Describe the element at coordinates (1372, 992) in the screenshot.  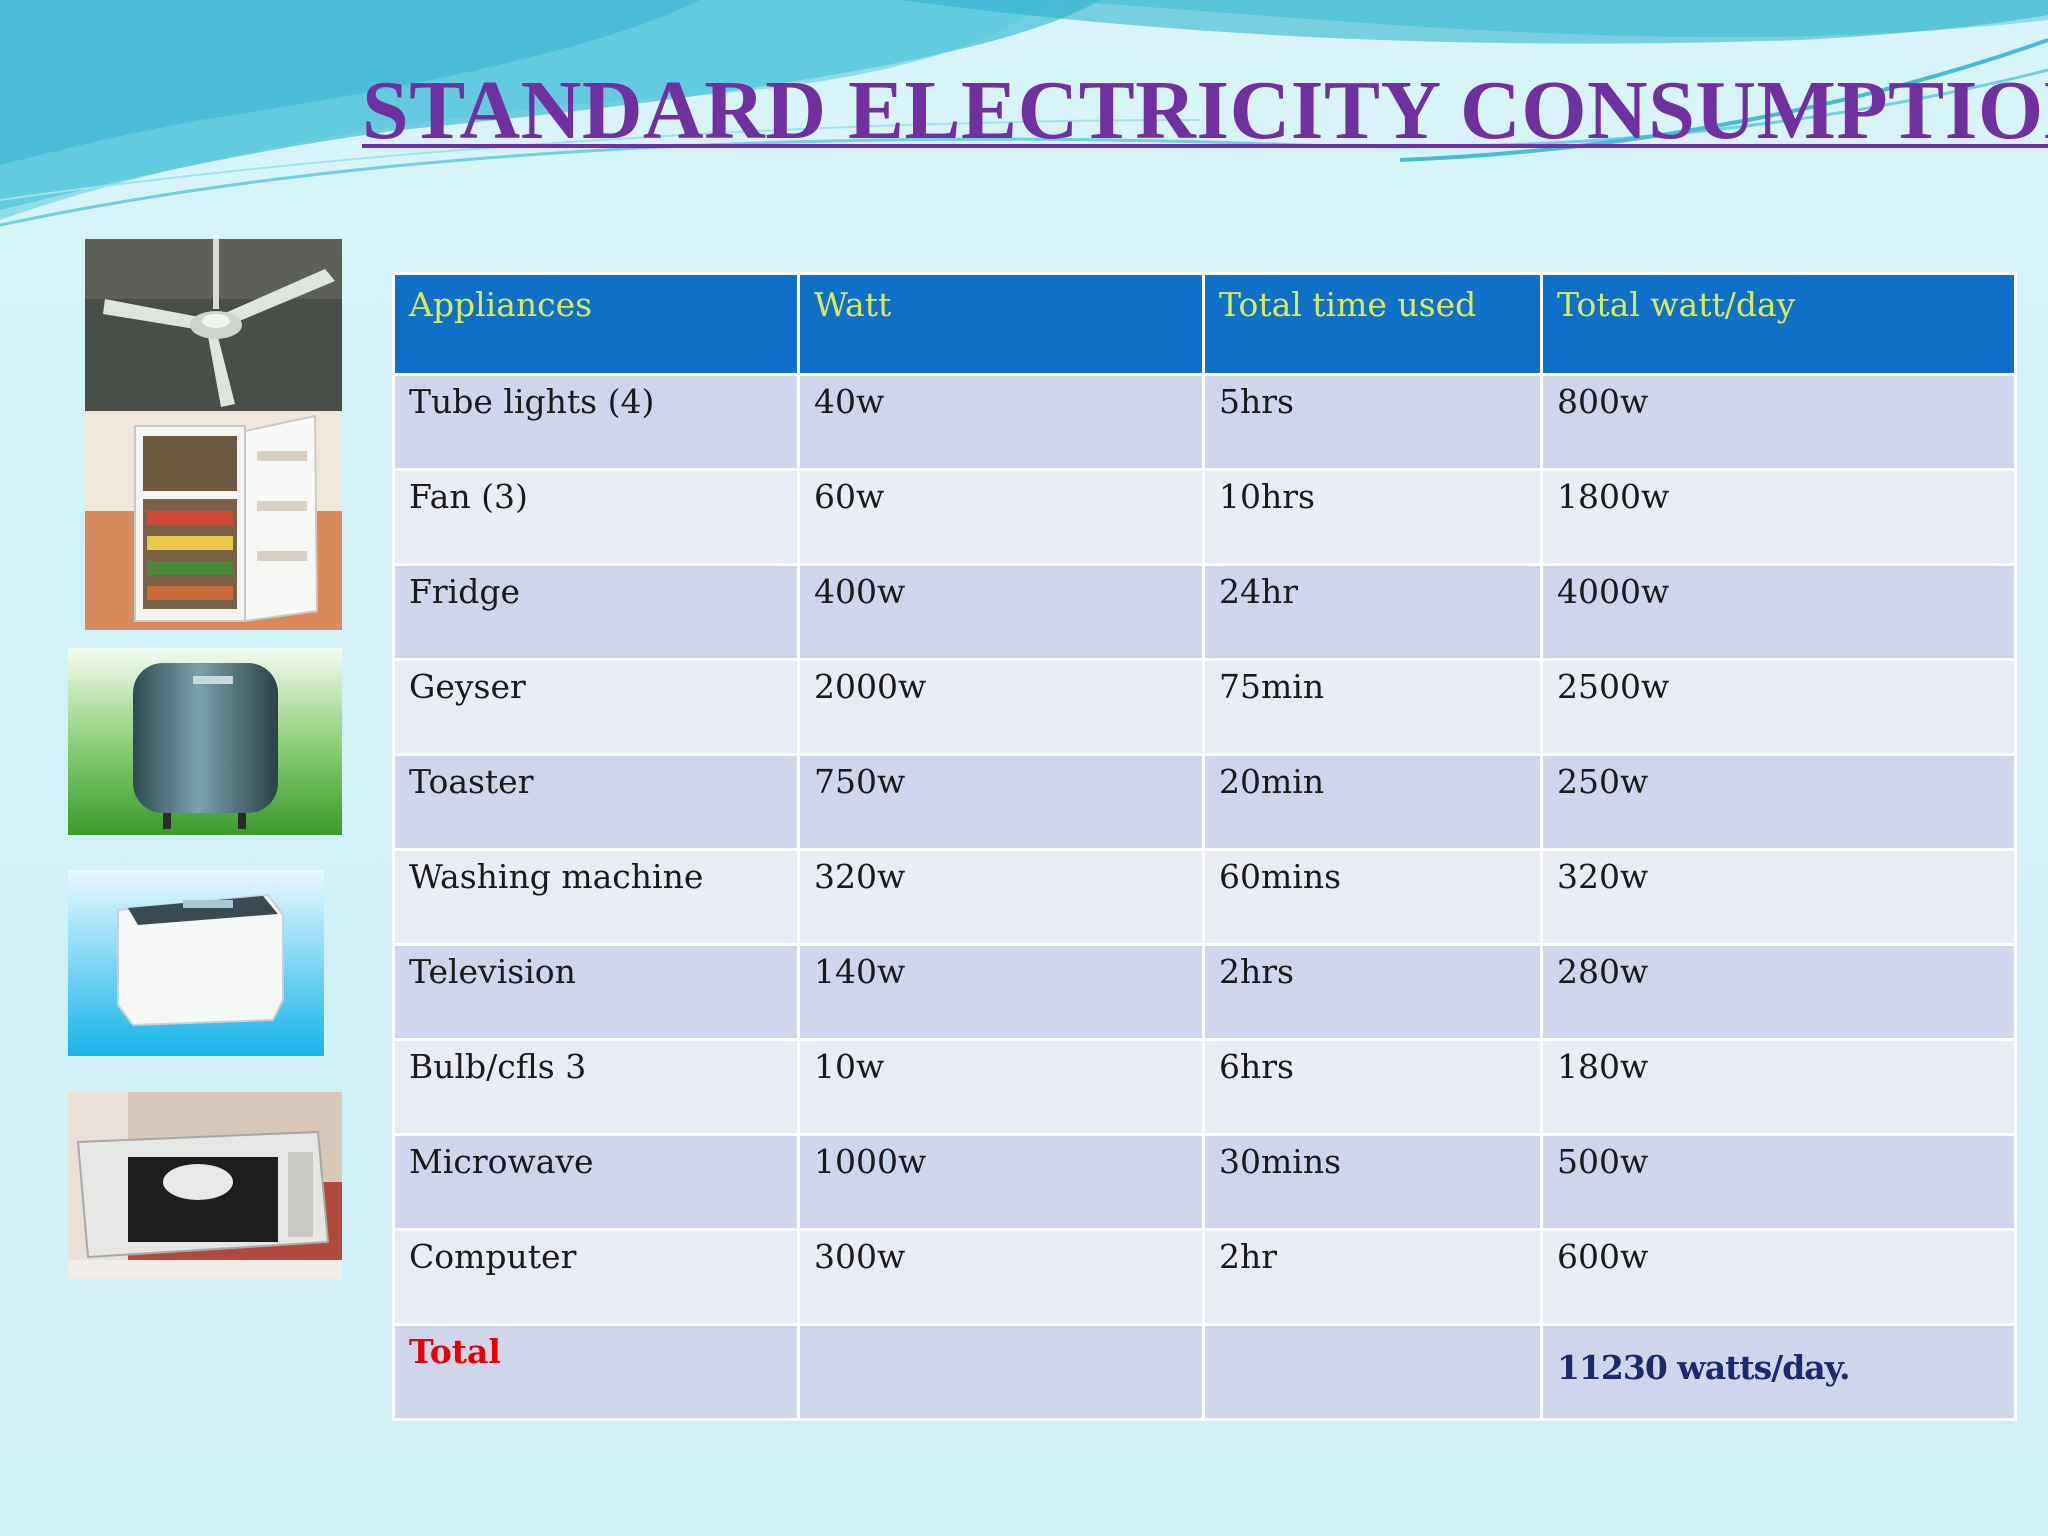
I see `time-cell: 2hrs` at that location.